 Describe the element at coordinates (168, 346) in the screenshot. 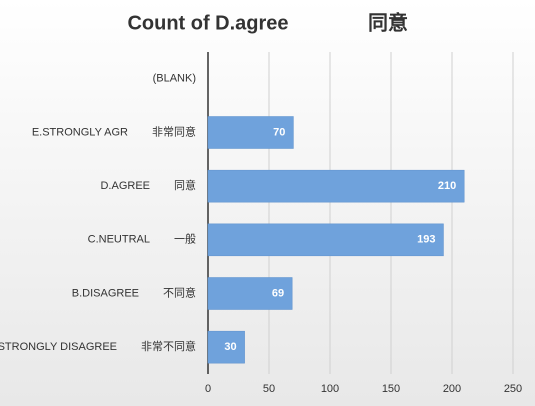

I see `category-label-2: 非常不同意` at that location.